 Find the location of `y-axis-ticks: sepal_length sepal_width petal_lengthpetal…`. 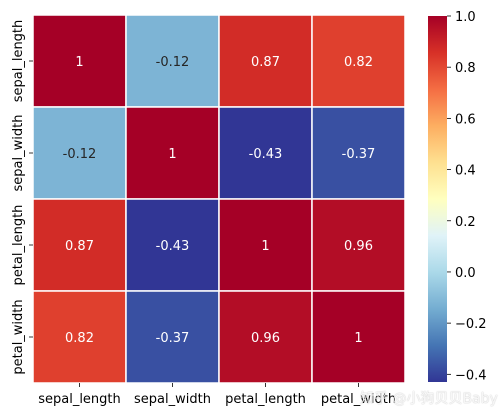

y-axis-ticks: sepal_length sepal_width petal_lengthpetal… is located at coordinates (22, 197).